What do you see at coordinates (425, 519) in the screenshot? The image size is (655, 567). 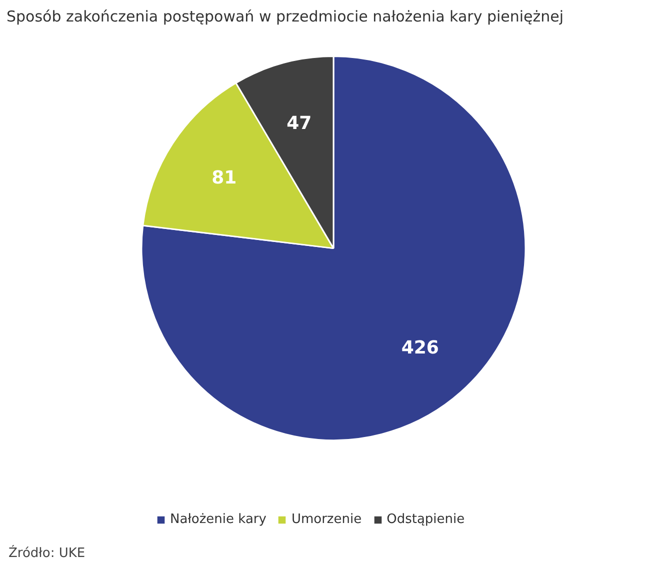 I see `legend-label: Odstąpienie` at bounding box center [425, 519].